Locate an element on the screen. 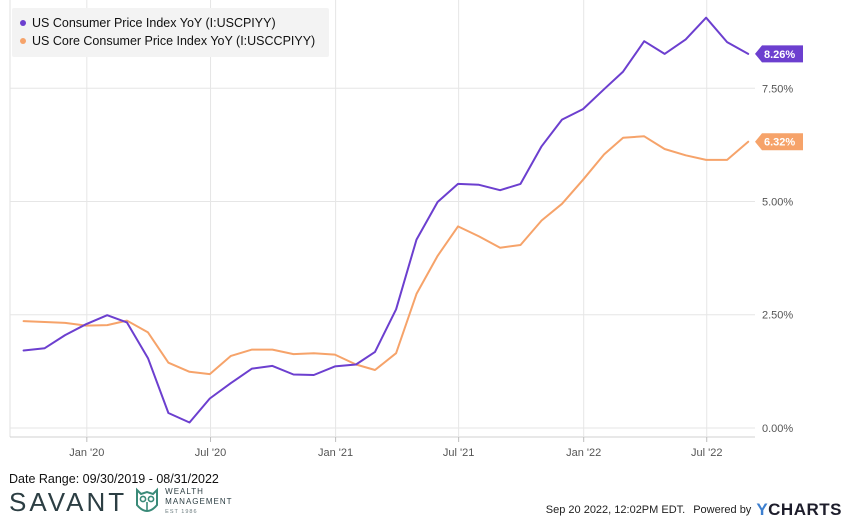 This screenshot has height=525, width=850. x-tick-label: Jul '21 is located at coordinates (458, 453).